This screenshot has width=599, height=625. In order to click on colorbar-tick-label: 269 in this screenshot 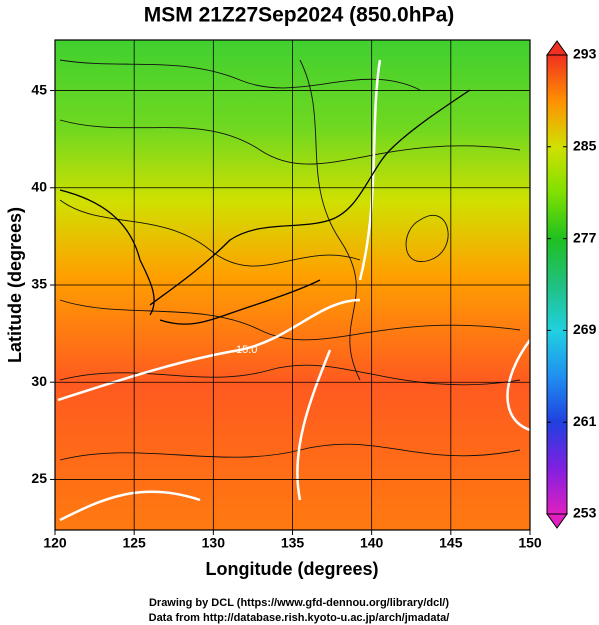, I will do `click(585, 329)`.